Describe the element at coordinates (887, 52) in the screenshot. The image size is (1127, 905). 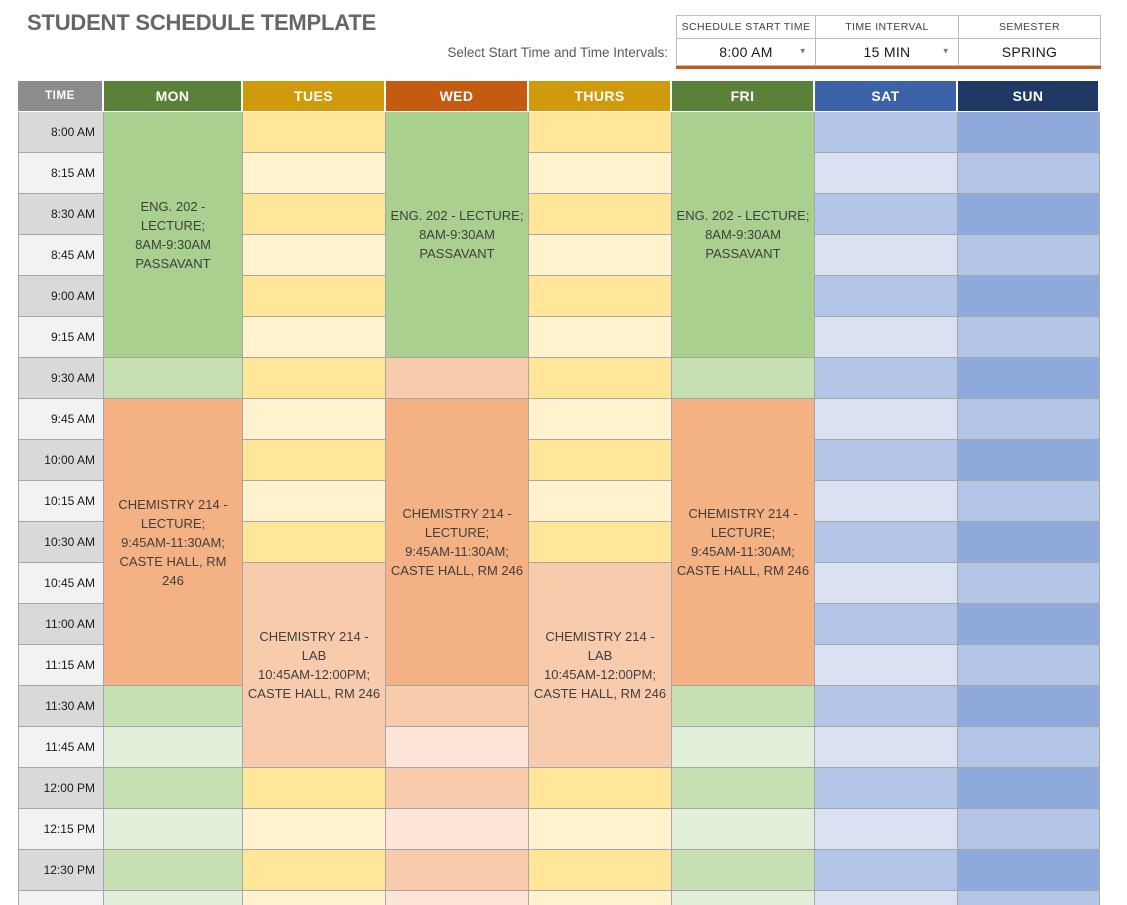
I see `time-interval-select: 15 MIN ▼` at that location.